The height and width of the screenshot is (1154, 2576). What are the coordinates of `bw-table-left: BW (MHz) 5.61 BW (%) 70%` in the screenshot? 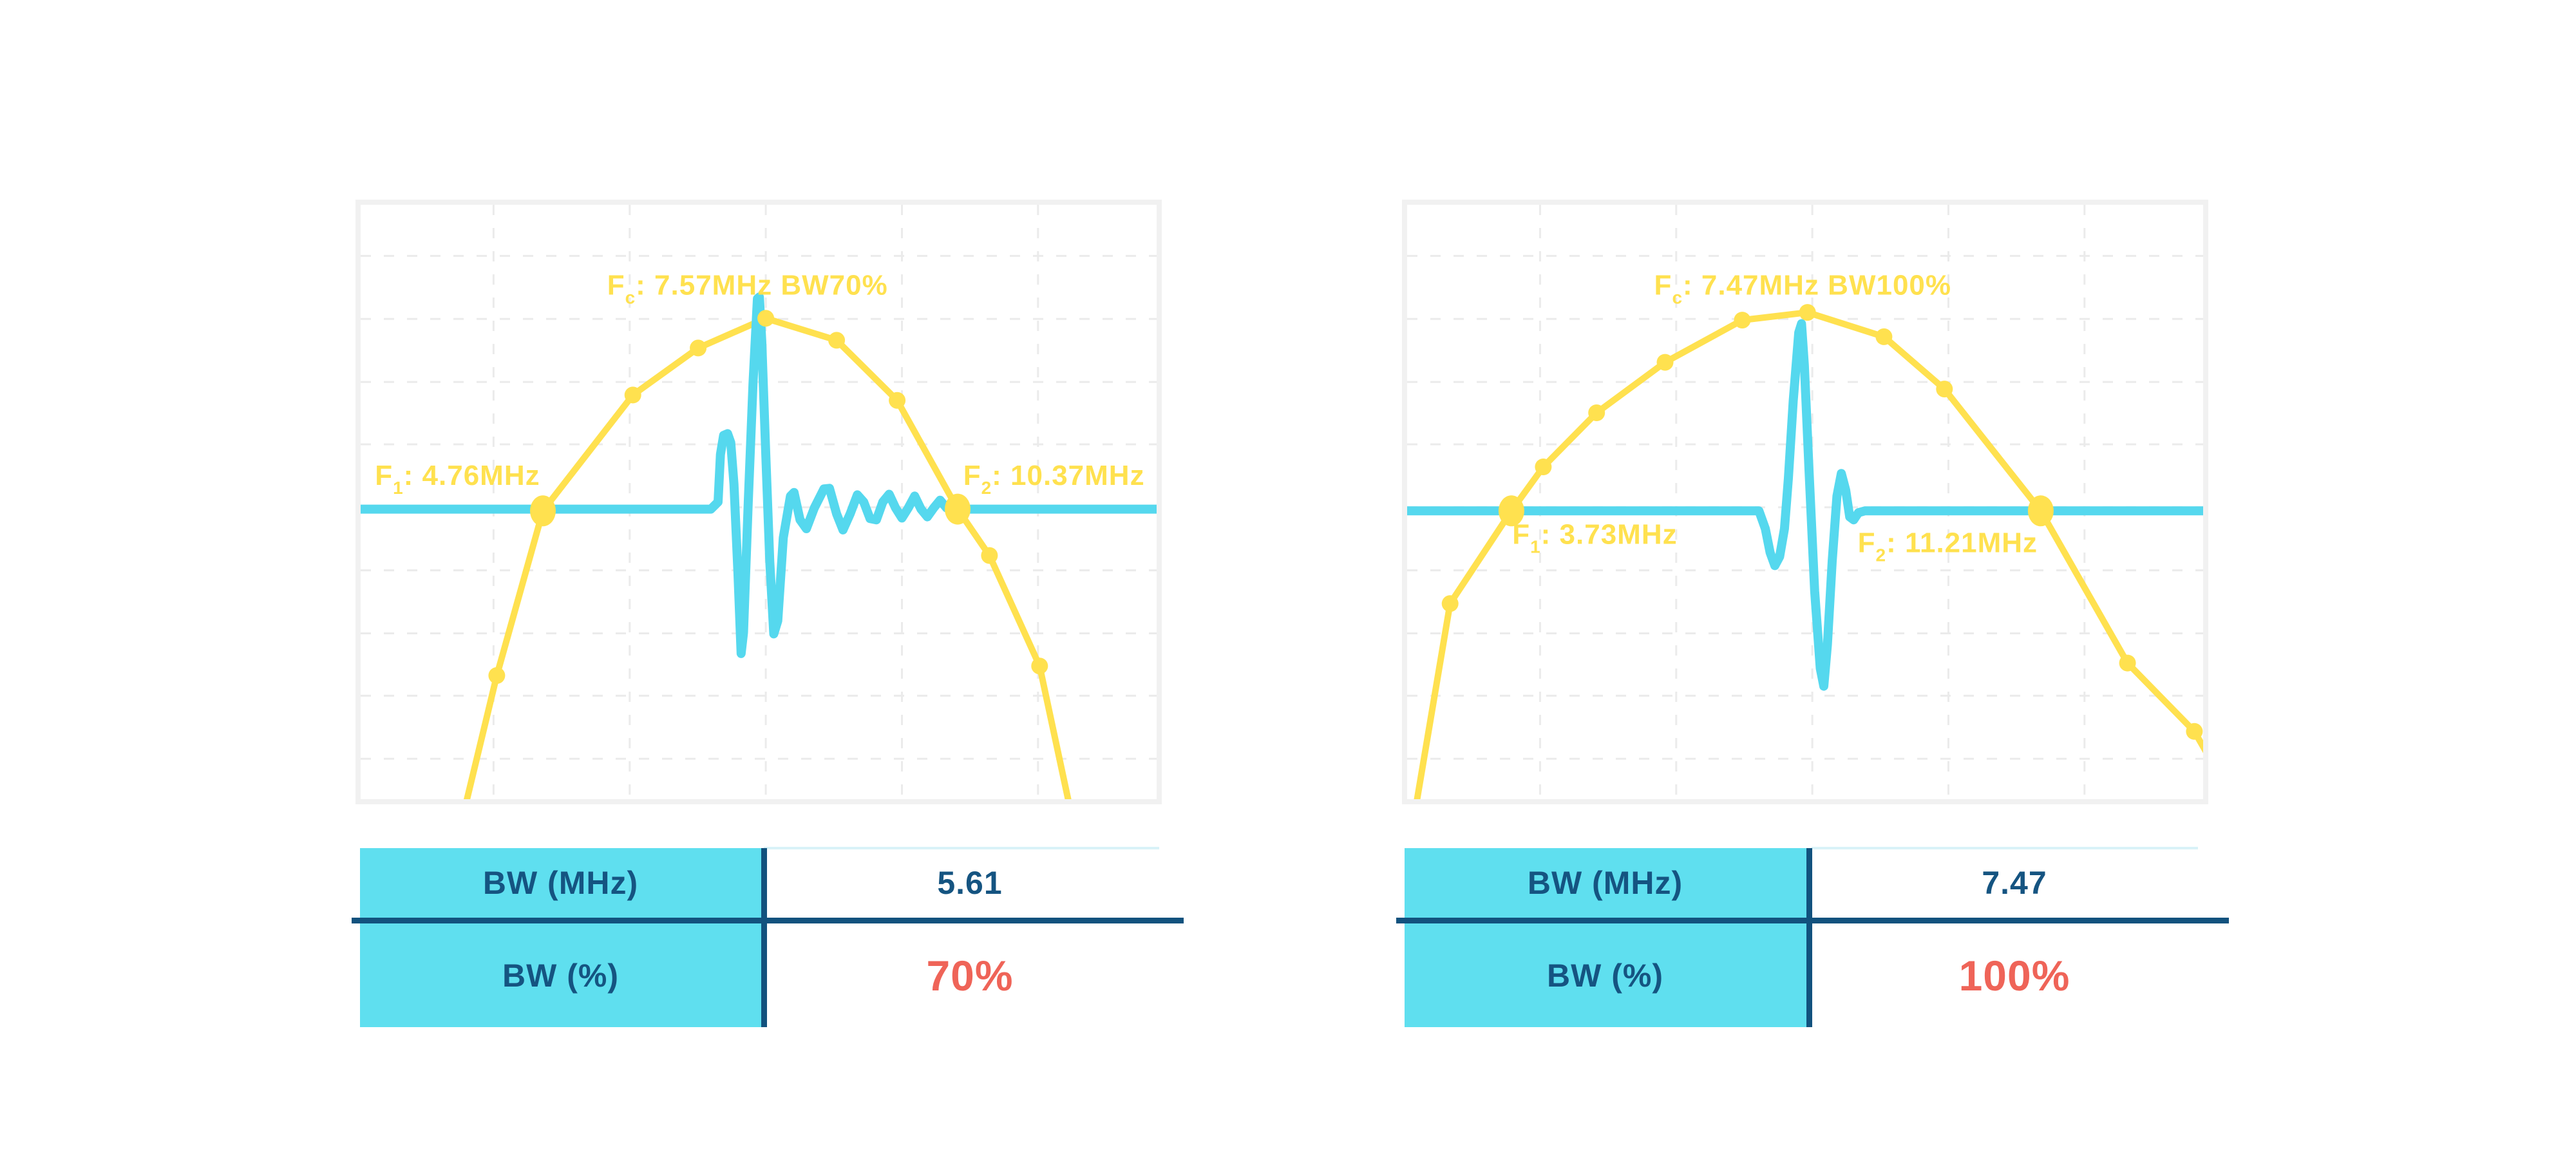 It's located at (768, 937).